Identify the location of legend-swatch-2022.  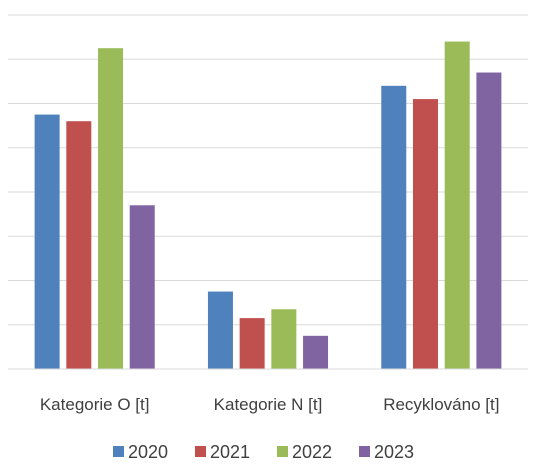
(282, 451).